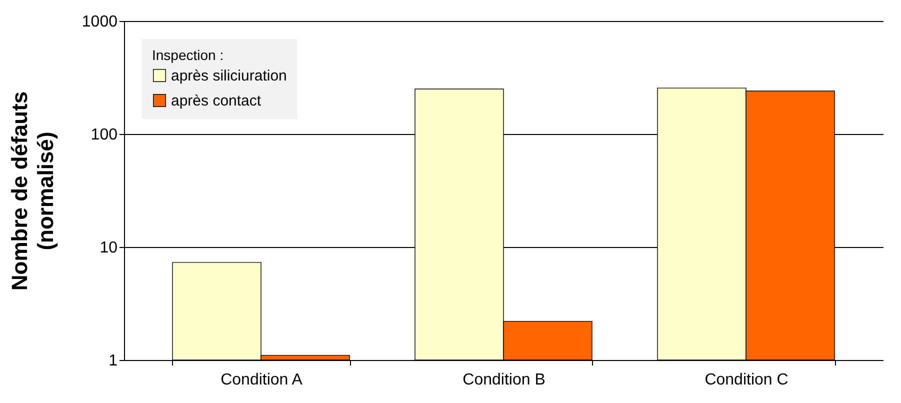 Image resolution: width=901 pixels, height=403 pixels. I want to click on y-tick-label: 10, so click(109, 248).